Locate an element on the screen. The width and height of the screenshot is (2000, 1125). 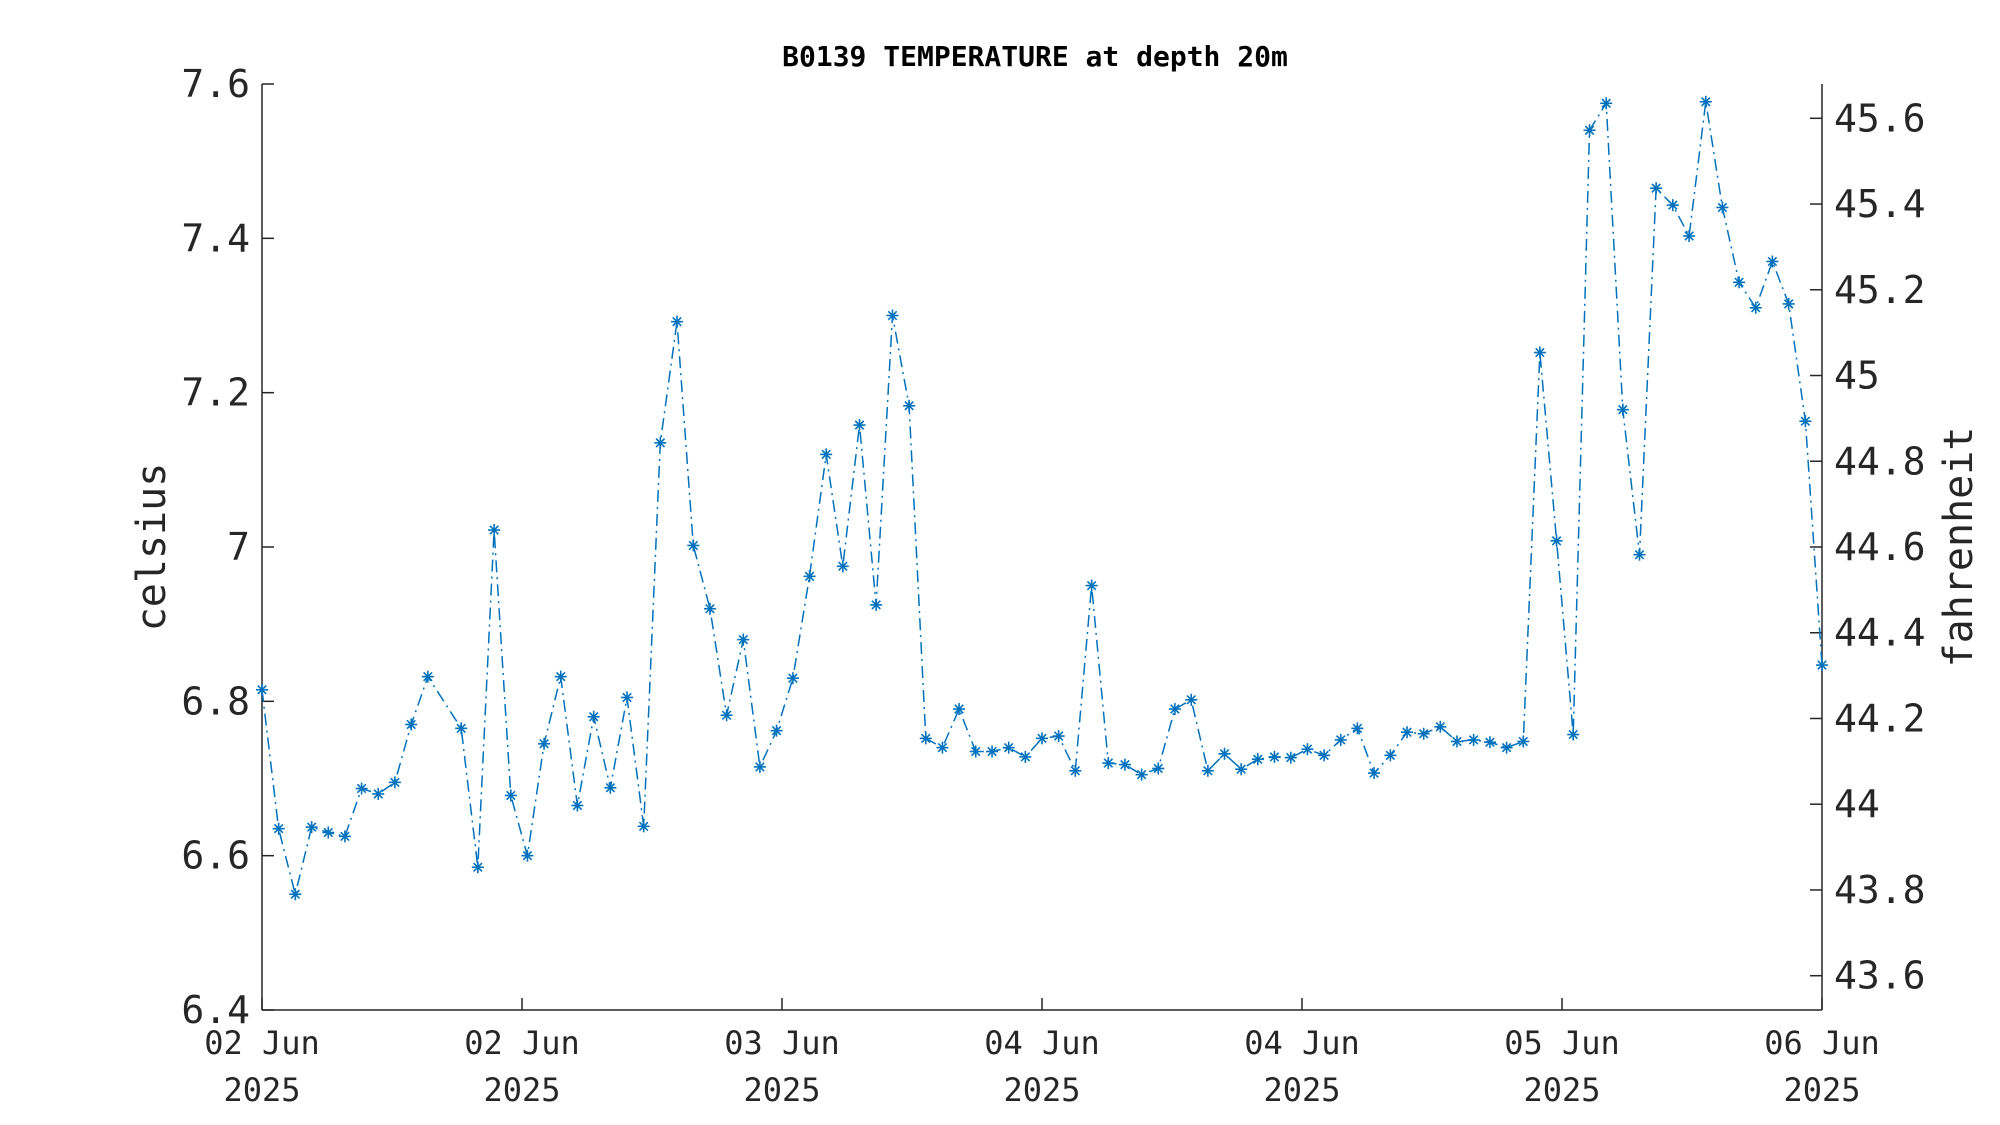
left-tick-label: 7.6 is located at coordinates (215, 84).